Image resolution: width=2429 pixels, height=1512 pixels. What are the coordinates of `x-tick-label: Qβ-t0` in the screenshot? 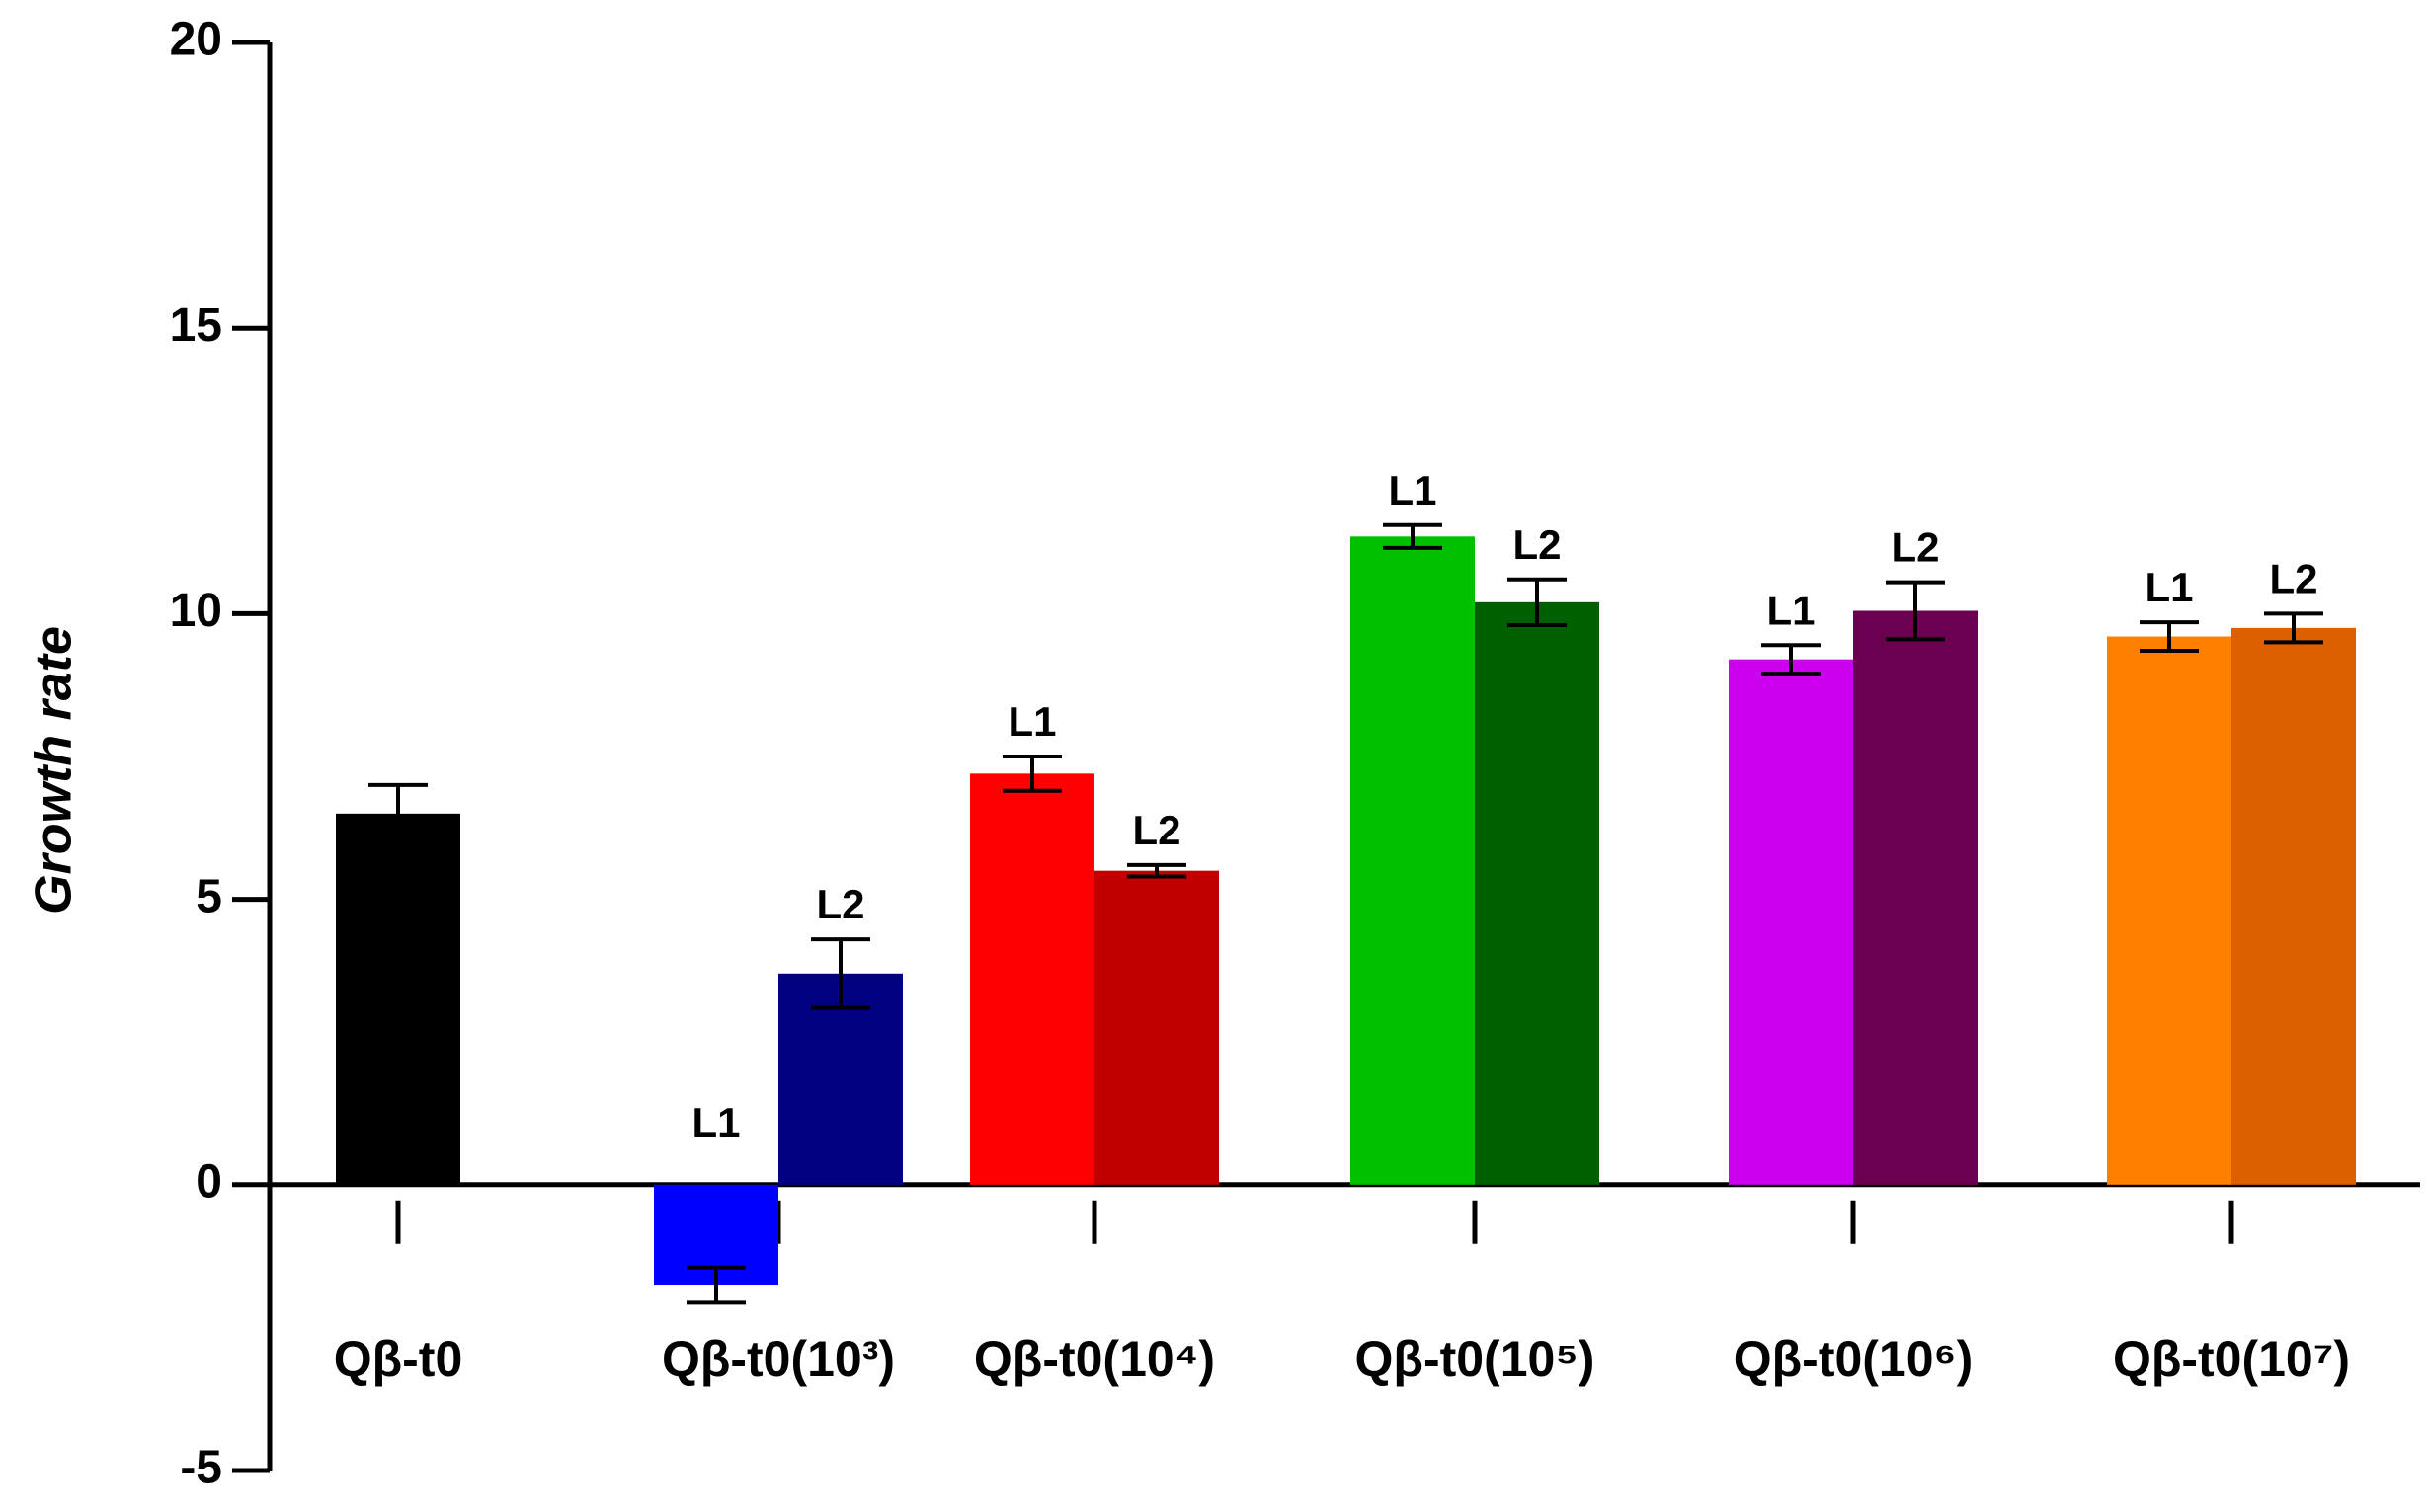 It's located at (398, 1359).